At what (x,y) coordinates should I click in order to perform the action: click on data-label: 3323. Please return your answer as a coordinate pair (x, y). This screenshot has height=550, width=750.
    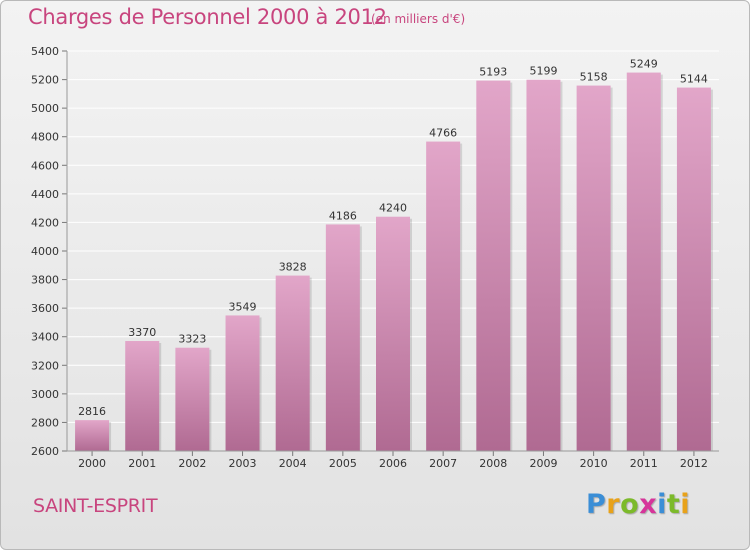
    Looking at the image, I should click on (192, 339).